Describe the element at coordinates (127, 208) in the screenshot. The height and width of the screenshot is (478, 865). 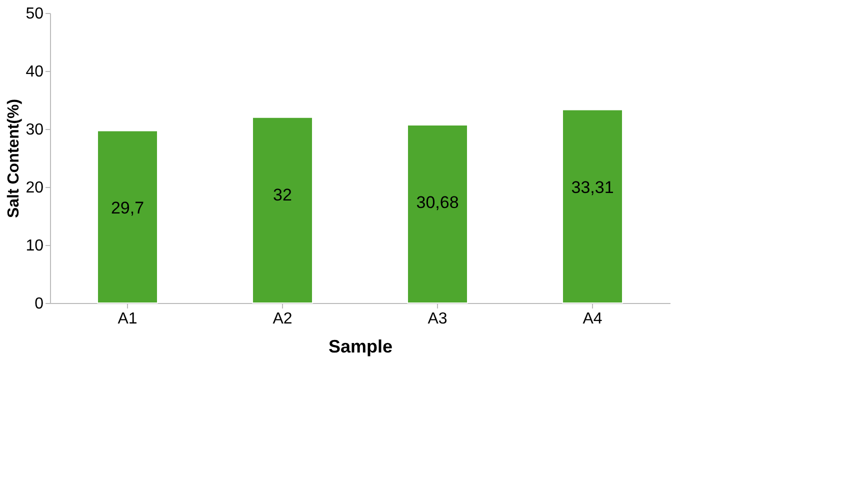
I see `data-label: 29,7` at that location.